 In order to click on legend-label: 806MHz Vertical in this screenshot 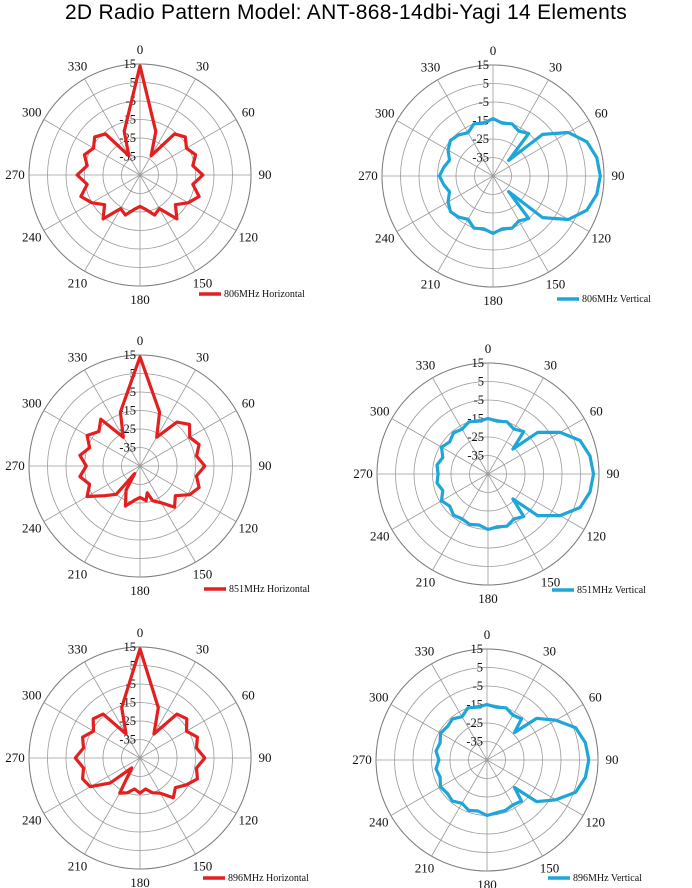, I will do `click(616, 299)`.